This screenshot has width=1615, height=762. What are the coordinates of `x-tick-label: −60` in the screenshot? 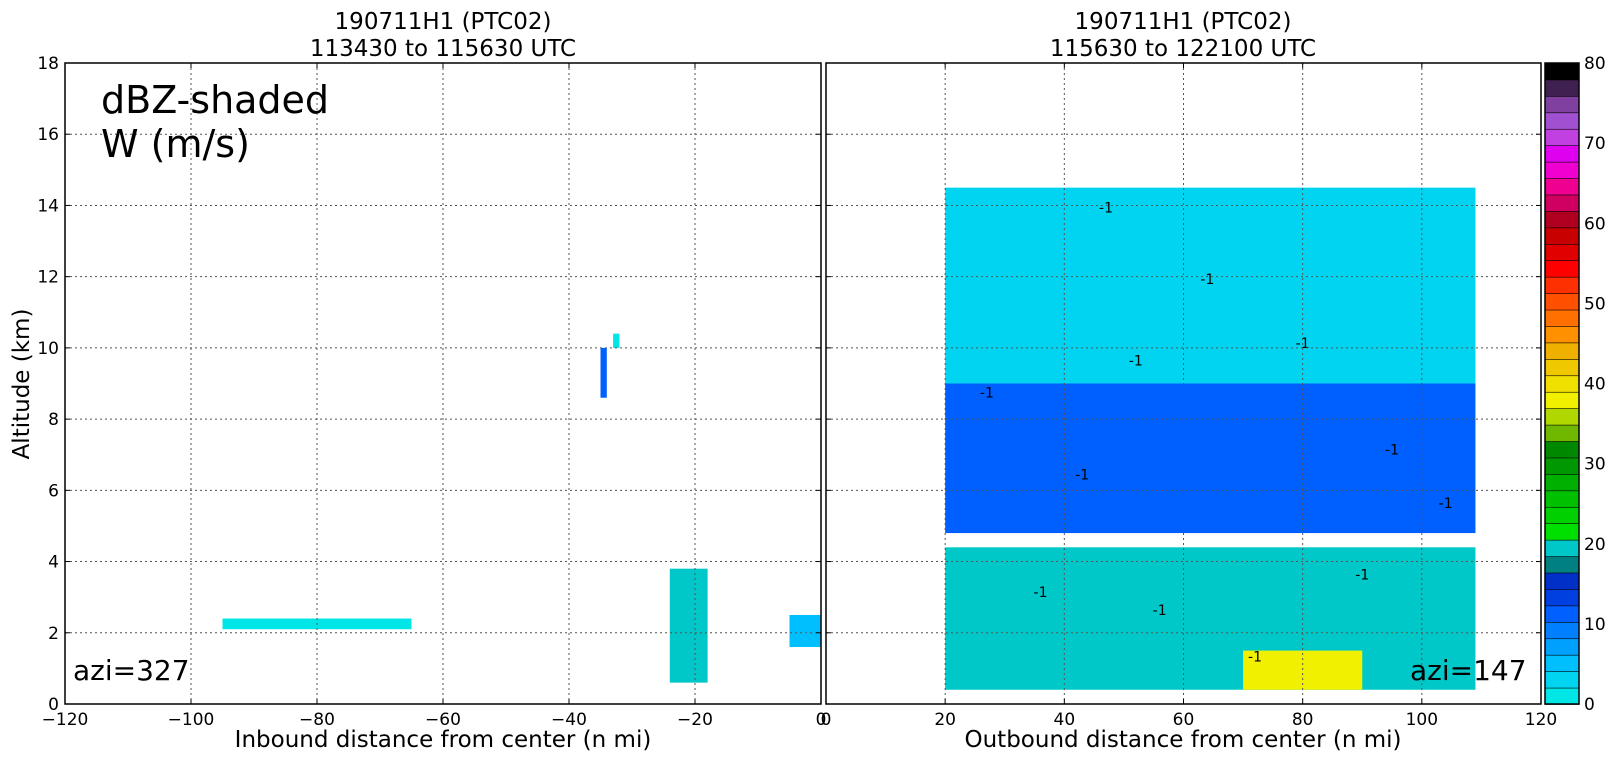 It's located at (443, 720).